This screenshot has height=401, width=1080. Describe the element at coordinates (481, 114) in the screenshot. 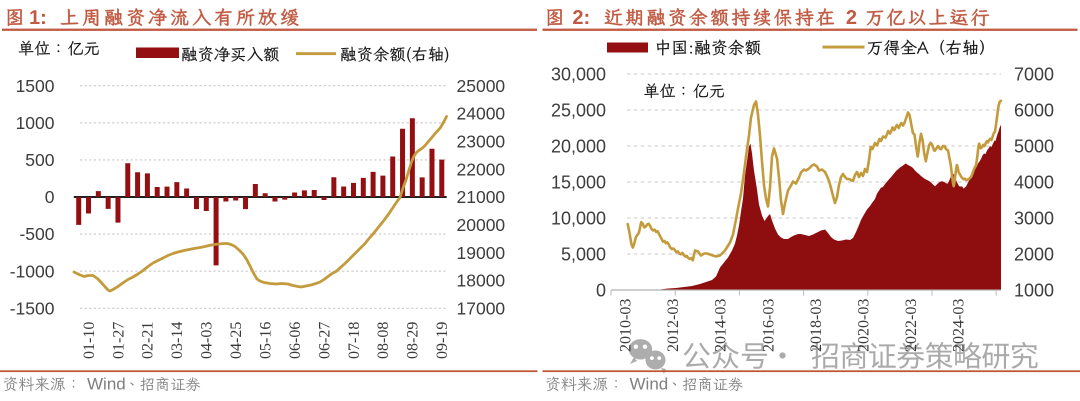

I see `svg-text: 24000` at that location.